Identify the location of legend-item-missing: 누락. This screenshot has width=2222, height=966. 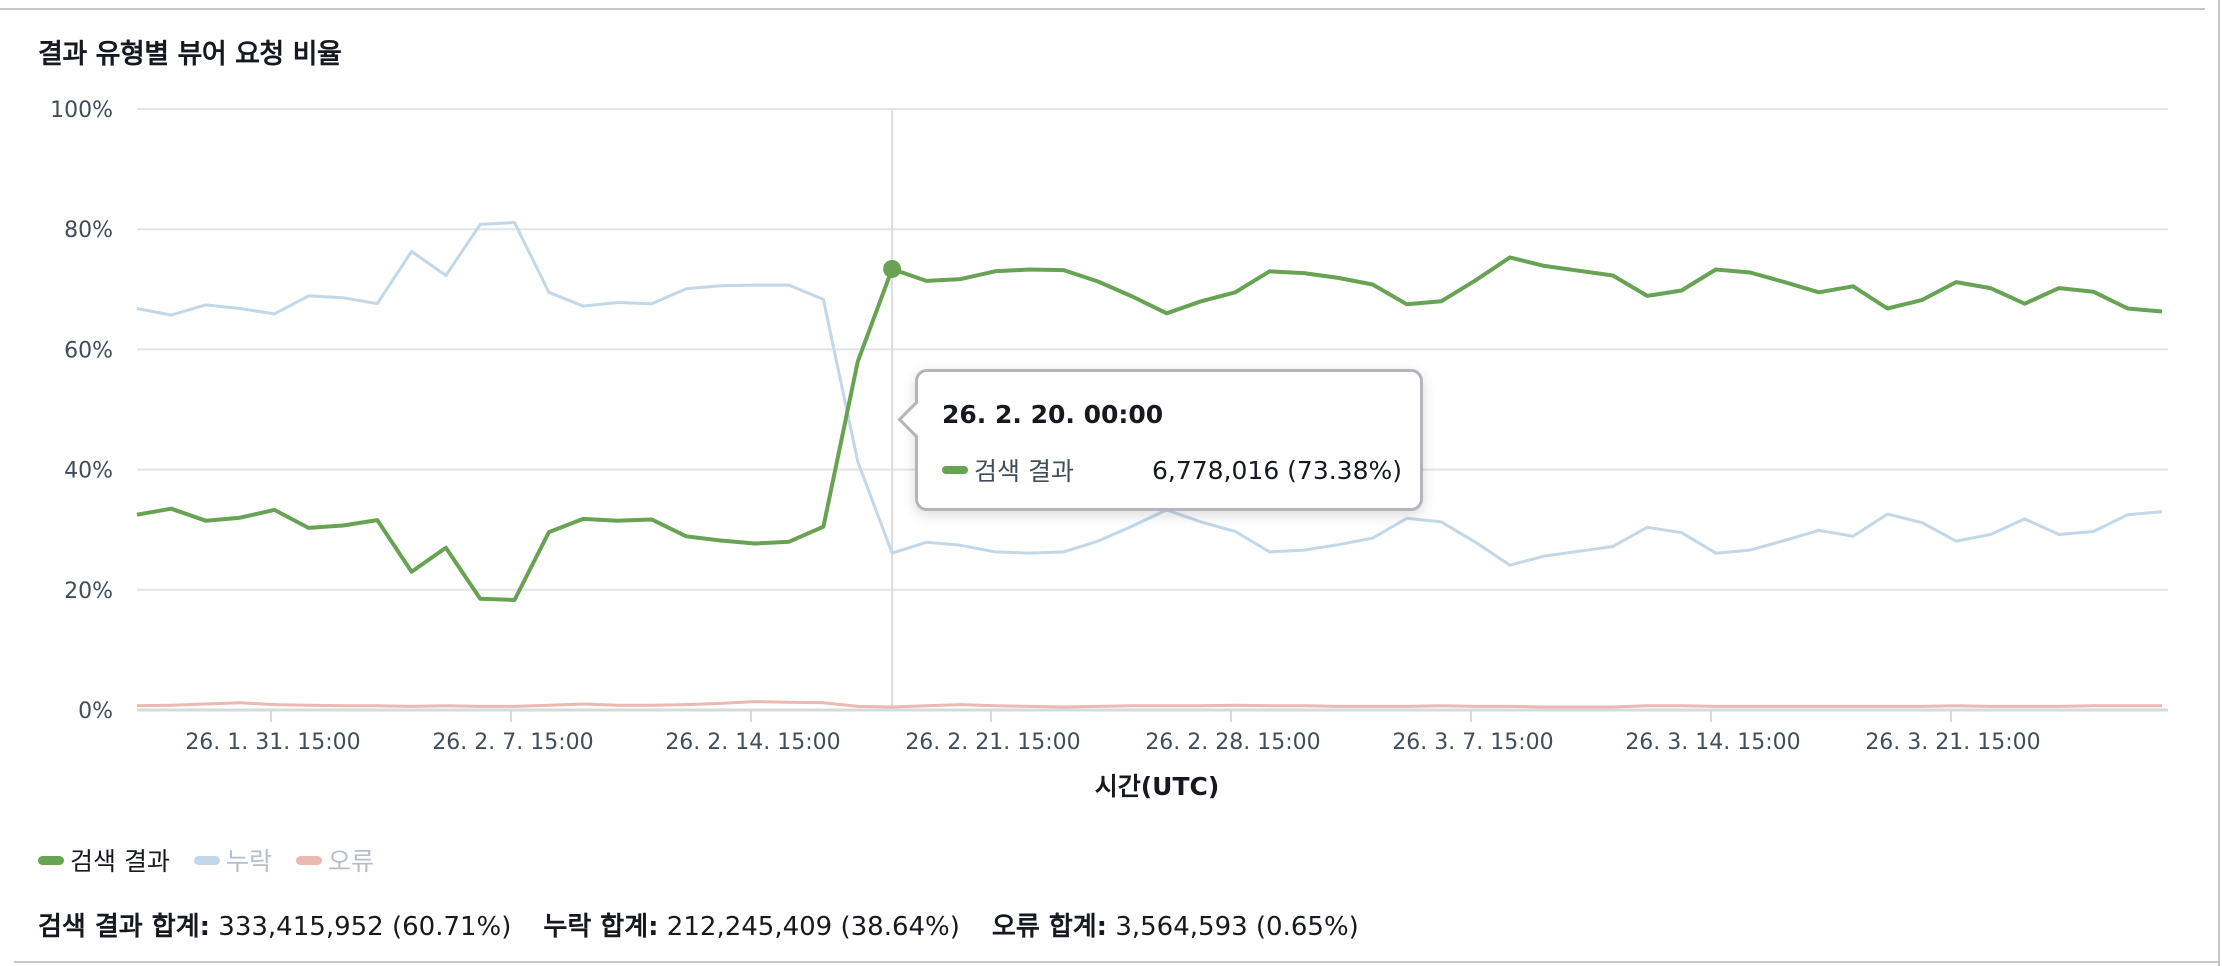
(232, 860).